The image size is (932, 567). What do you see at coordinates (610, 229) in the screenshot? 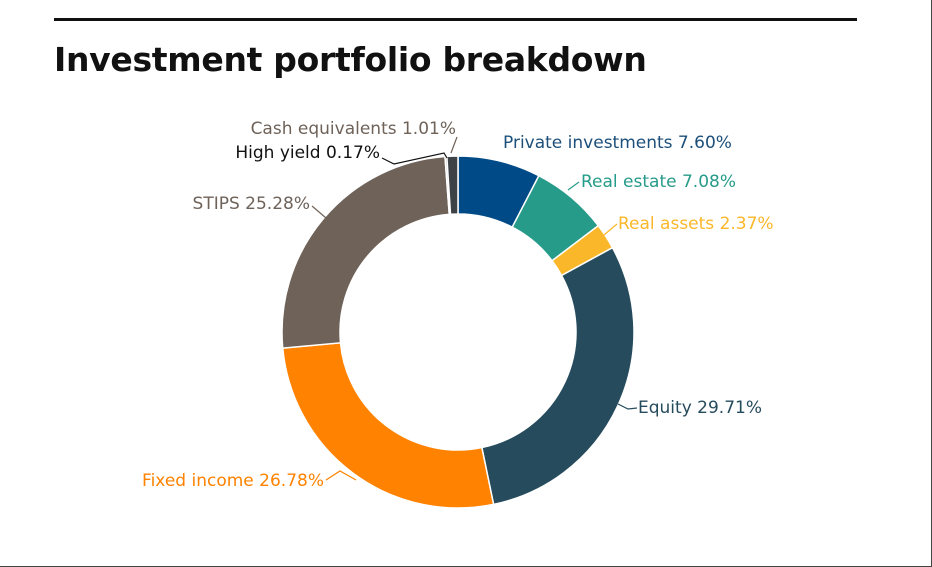
I see `leader-line-real-assets` at bounding box center [610, 229].